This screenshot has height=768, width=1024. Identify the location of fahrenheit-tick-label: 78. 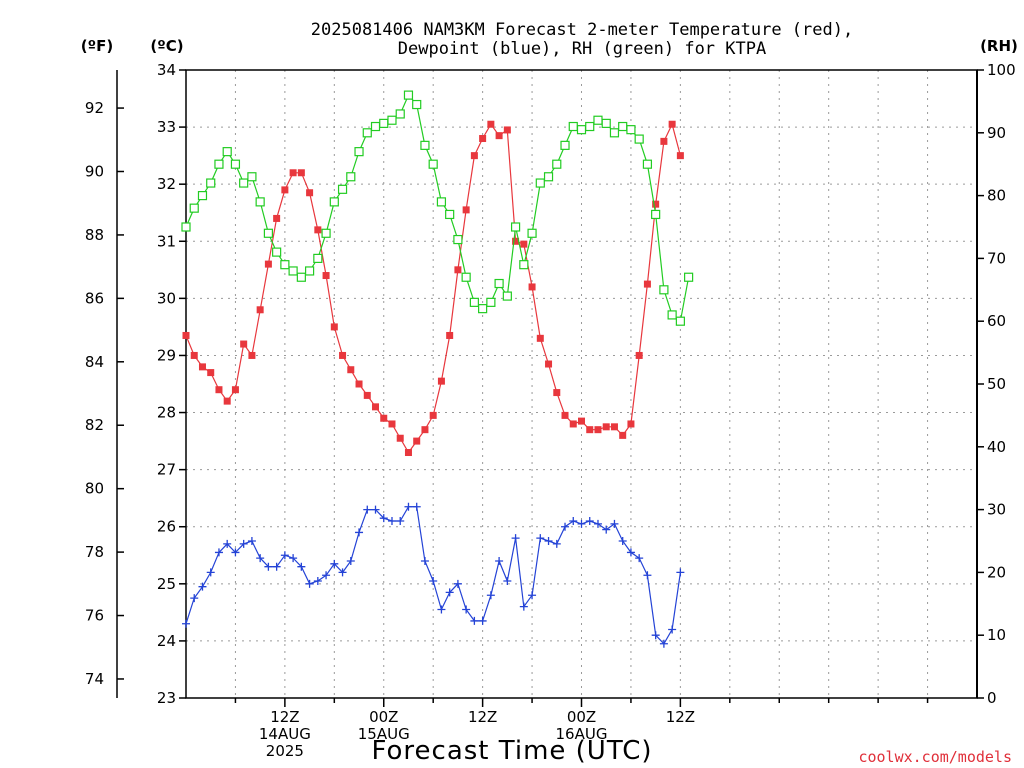
(94, 552).